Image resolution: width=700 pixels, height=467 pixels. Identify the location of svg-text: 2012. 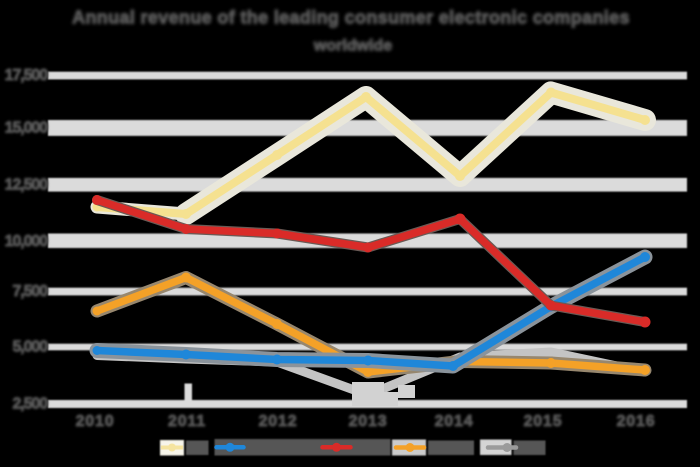
(278, 421).